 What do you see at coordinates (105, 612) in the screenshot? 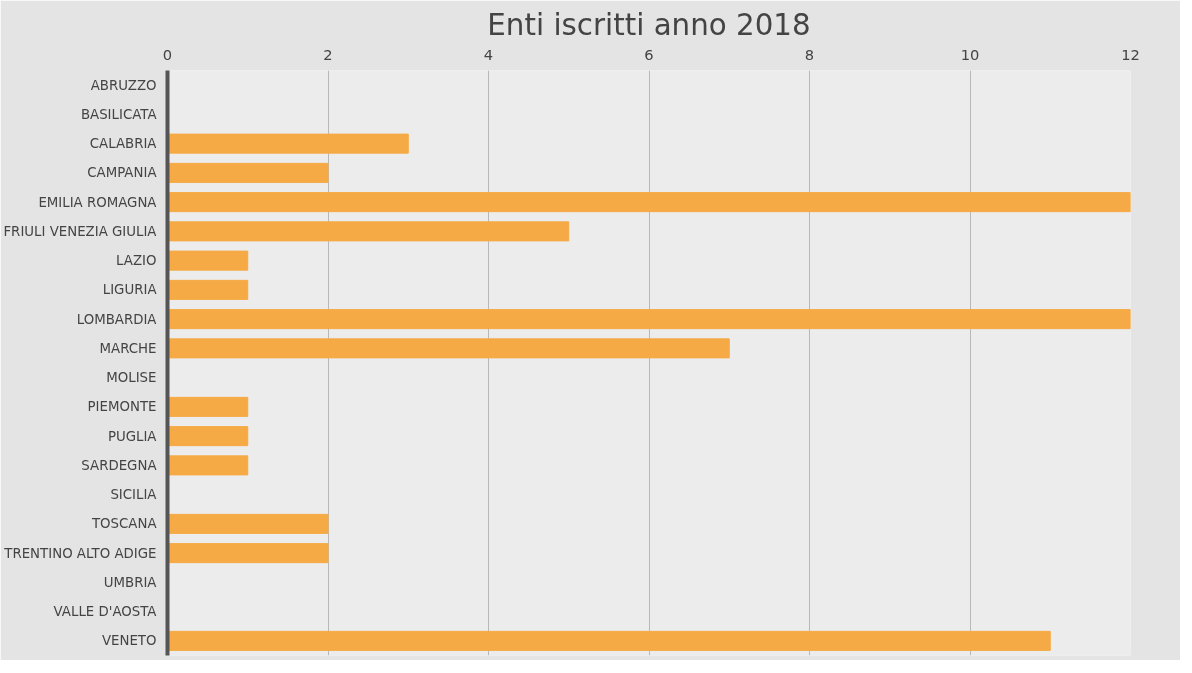
I see `y-tick-label: VALLE D'AOSTA` at bounding box center [105, 612].